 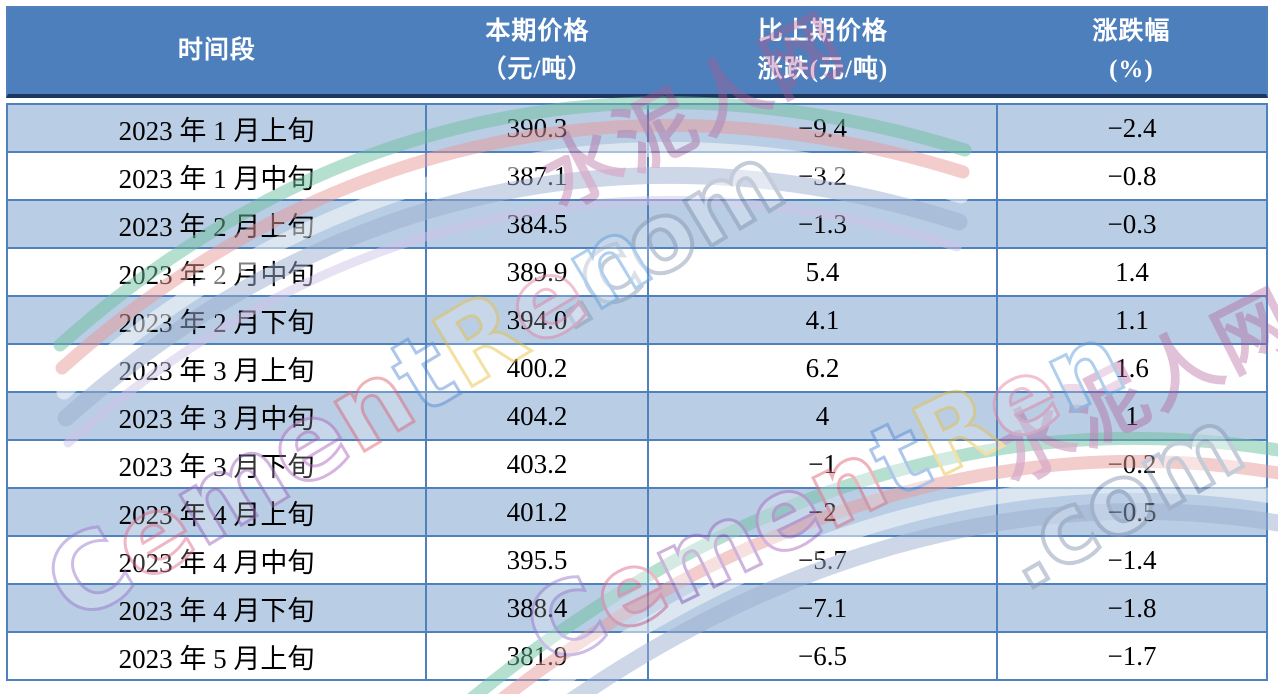 What do you see at coordinates (1132, 655) in the screenshot?
I see `pct-cell: −1.7` at bounding box center [1132, 655].